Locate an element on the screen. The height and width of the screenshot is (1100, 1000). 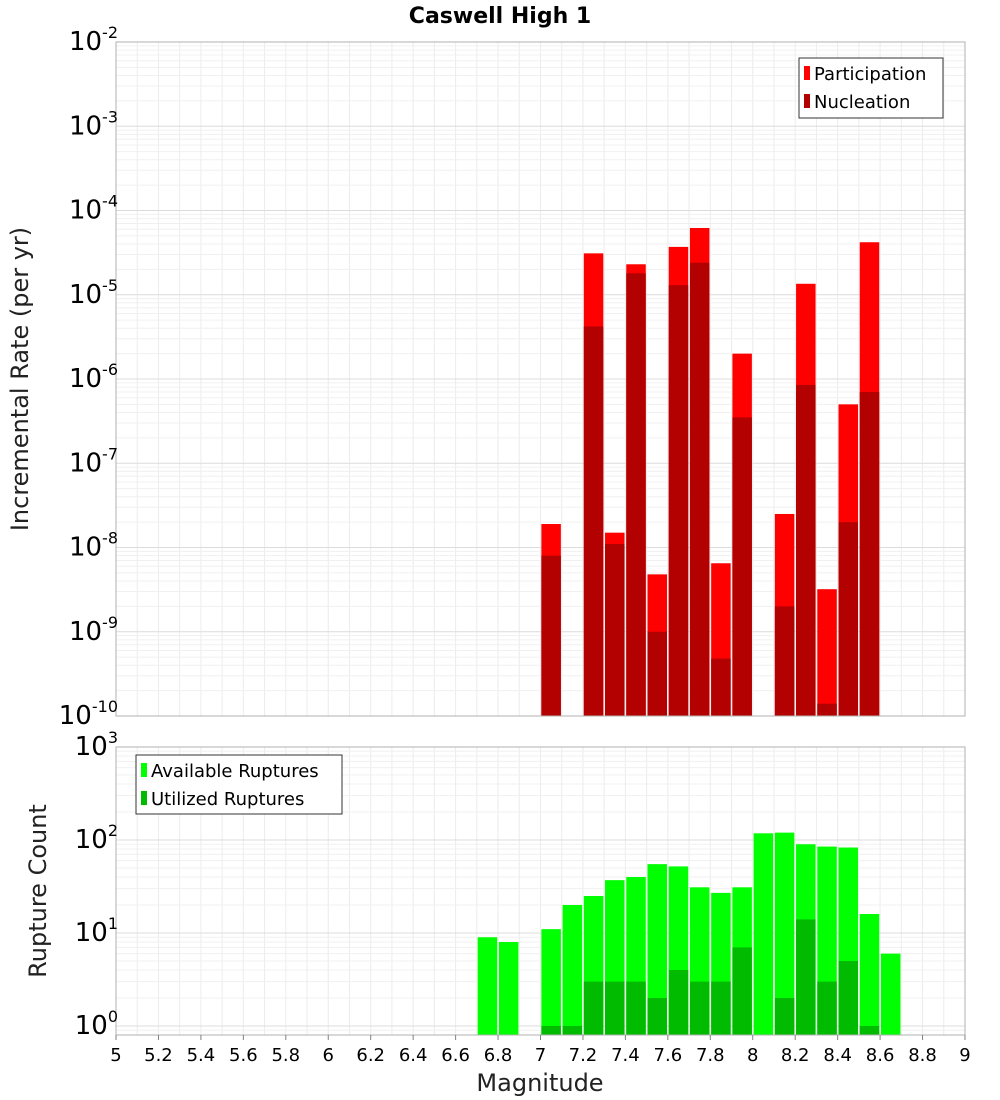
x-tick-label: 6.2 is located at coordinates (370, 1055).